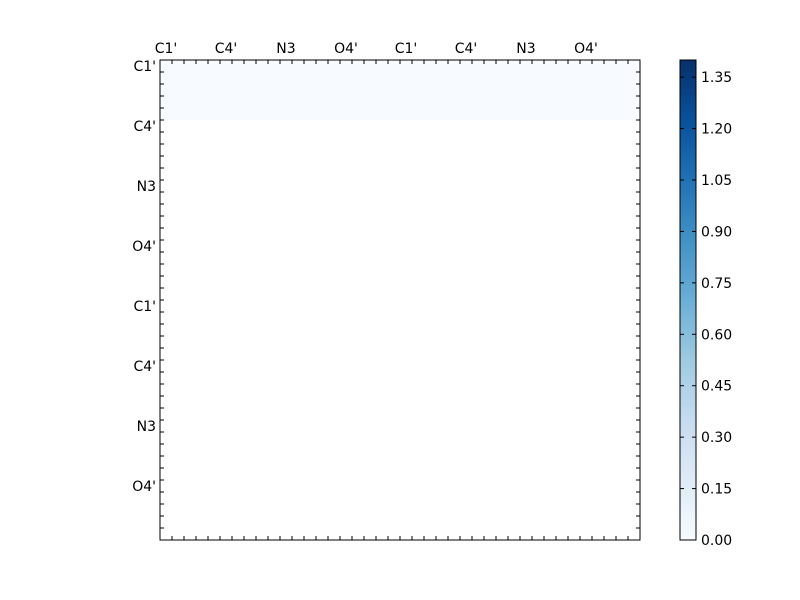 The image size is (800, 600). Describe the element at coordinates (346, 49) in the screenshot. I see `x-tick-label: O4'` at that location.